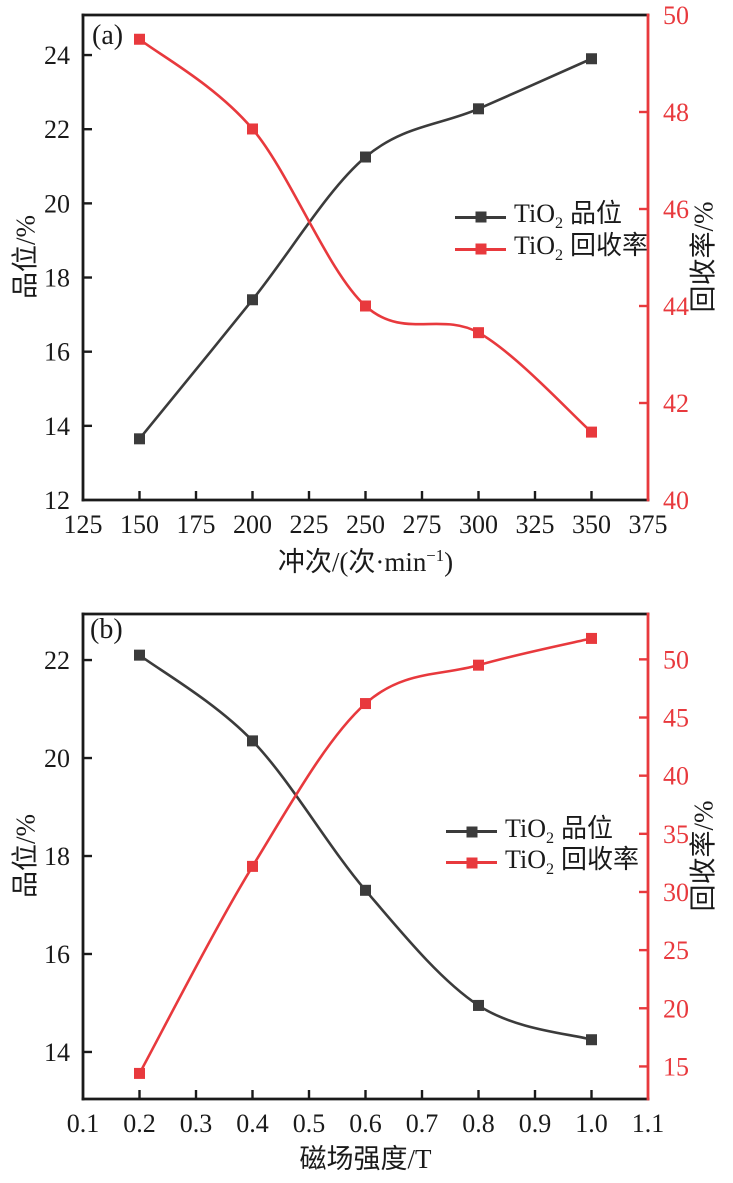 This screenshot has width=733, height=1183. I want to click on chart-a-x-axis-title: 冲次/(次·min−1), so click(365, 562).